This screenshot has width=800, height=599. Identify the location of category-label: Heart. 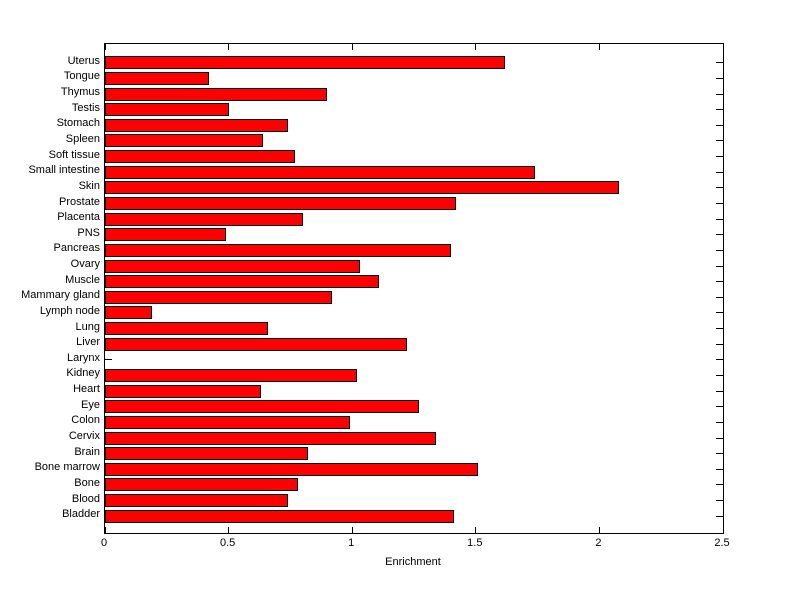
(86, 389).